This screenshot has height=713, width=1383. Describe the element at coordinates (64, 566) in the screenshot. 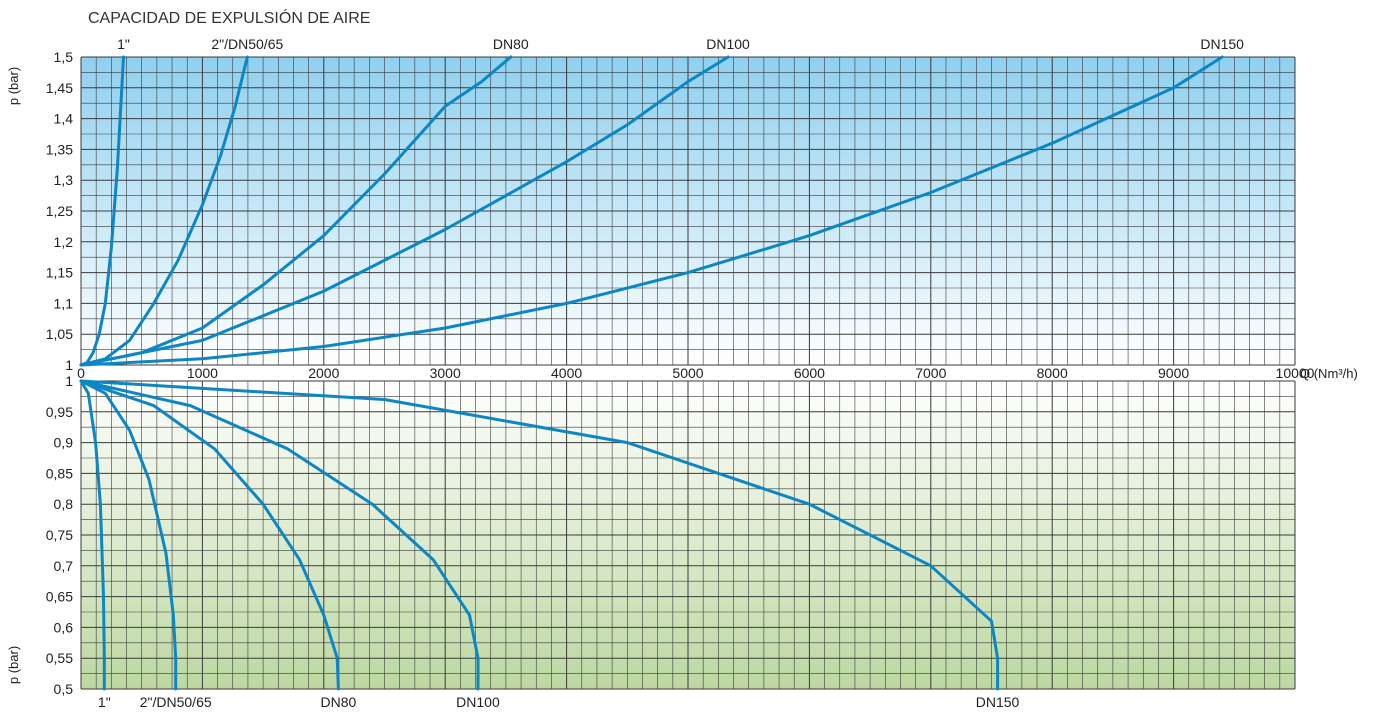

I see `y-tick-label: 0,7` at that location.